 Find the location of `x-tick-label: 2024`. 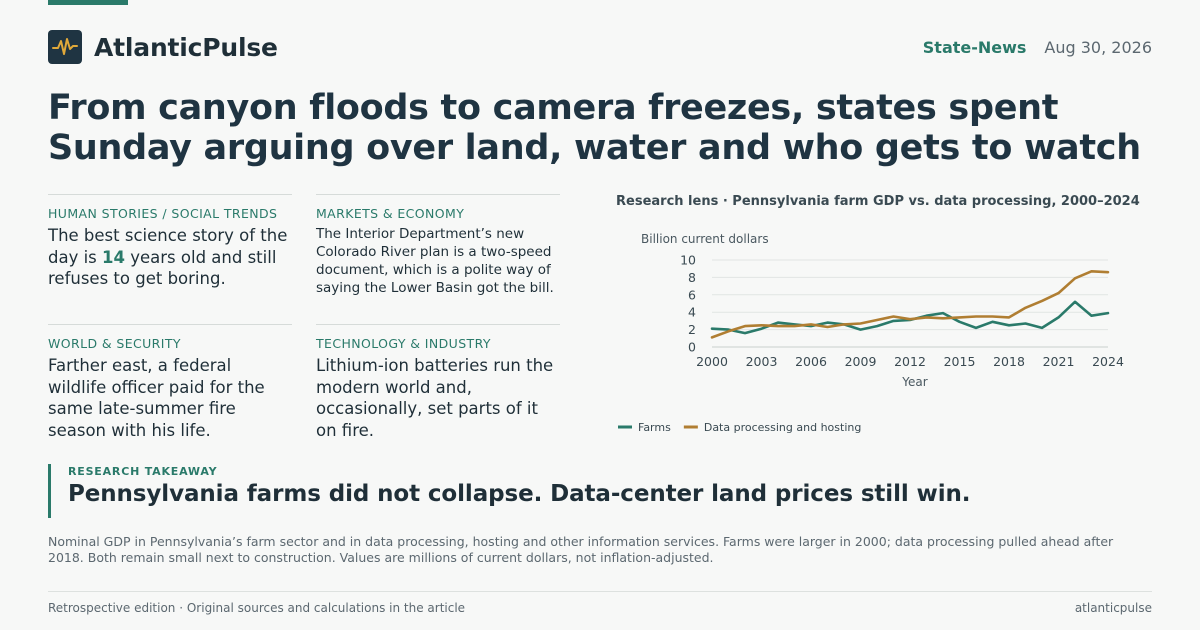

x-tick-label: 2024 is located at coordinates (1108, 361).